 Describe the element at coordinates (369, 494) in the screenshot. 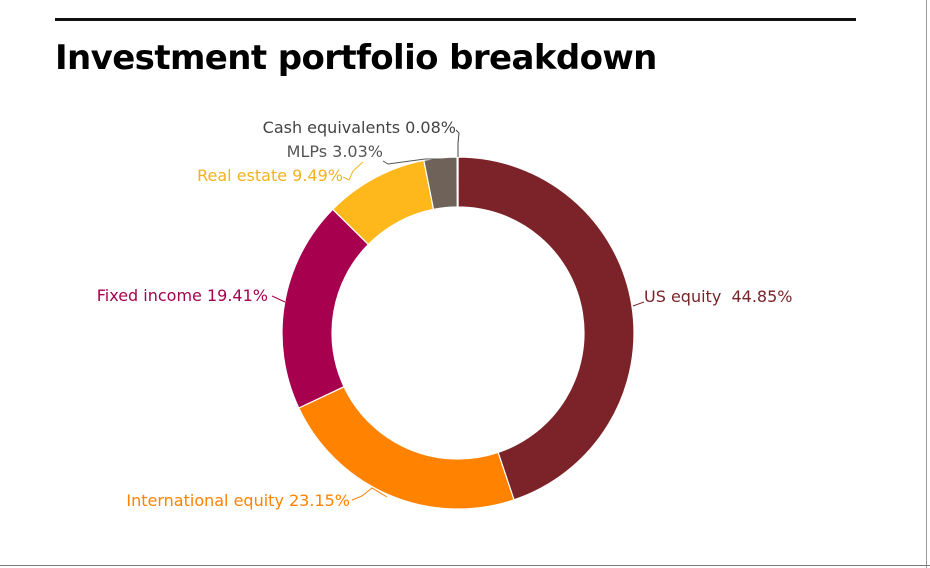

I see `leader-line-international-equity` at that location.